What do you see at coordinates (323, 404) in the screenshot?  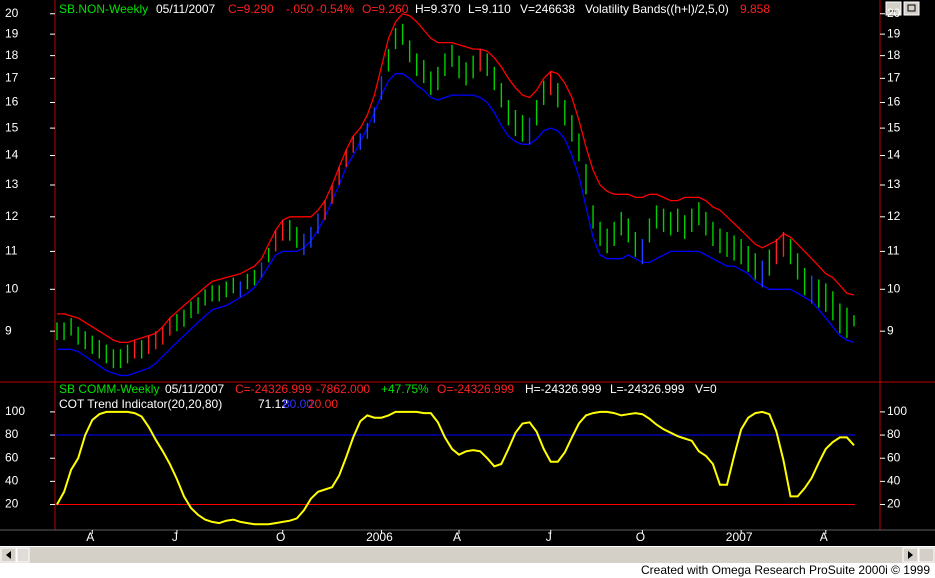 I see `lower-level: 20.00` at bounding box center [323, 404].